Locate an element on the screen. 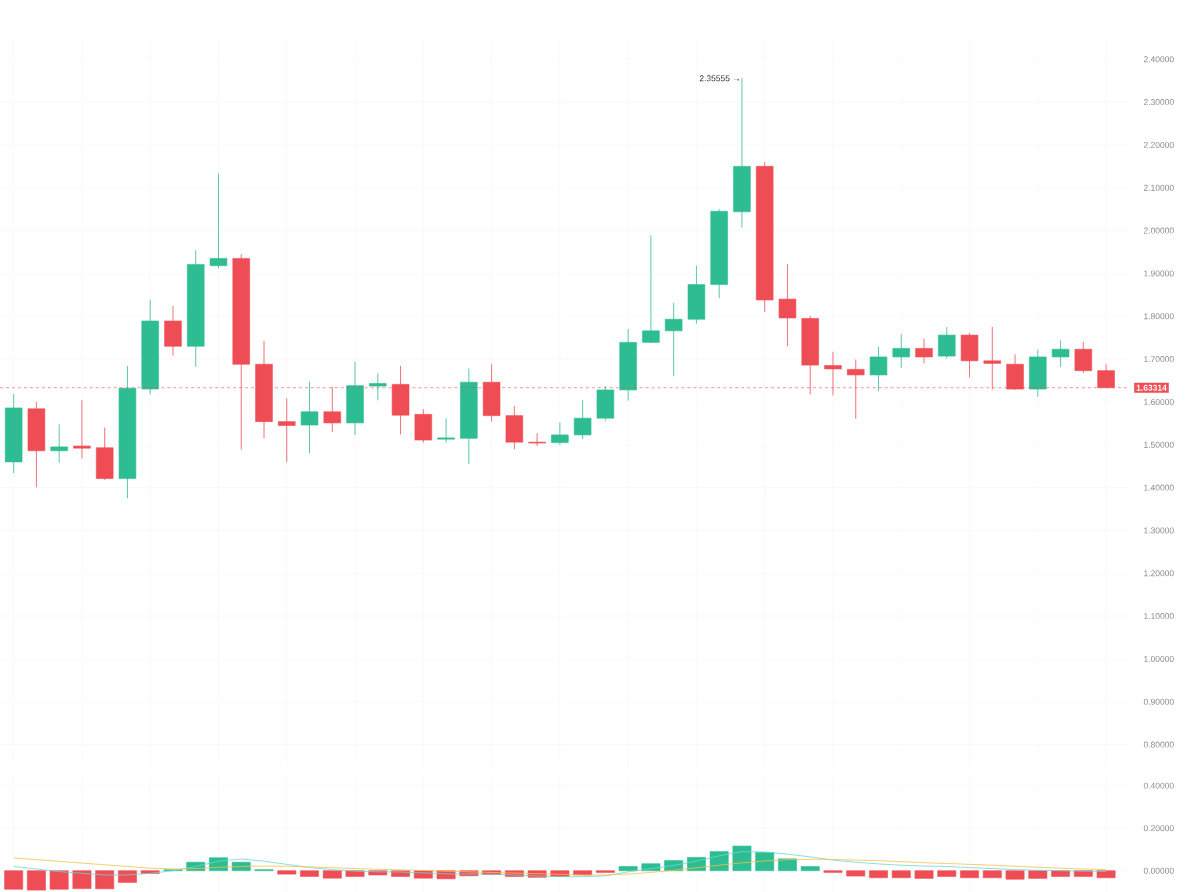  y-tick-label: 2.00000 is located at coordinates (1158, 230).